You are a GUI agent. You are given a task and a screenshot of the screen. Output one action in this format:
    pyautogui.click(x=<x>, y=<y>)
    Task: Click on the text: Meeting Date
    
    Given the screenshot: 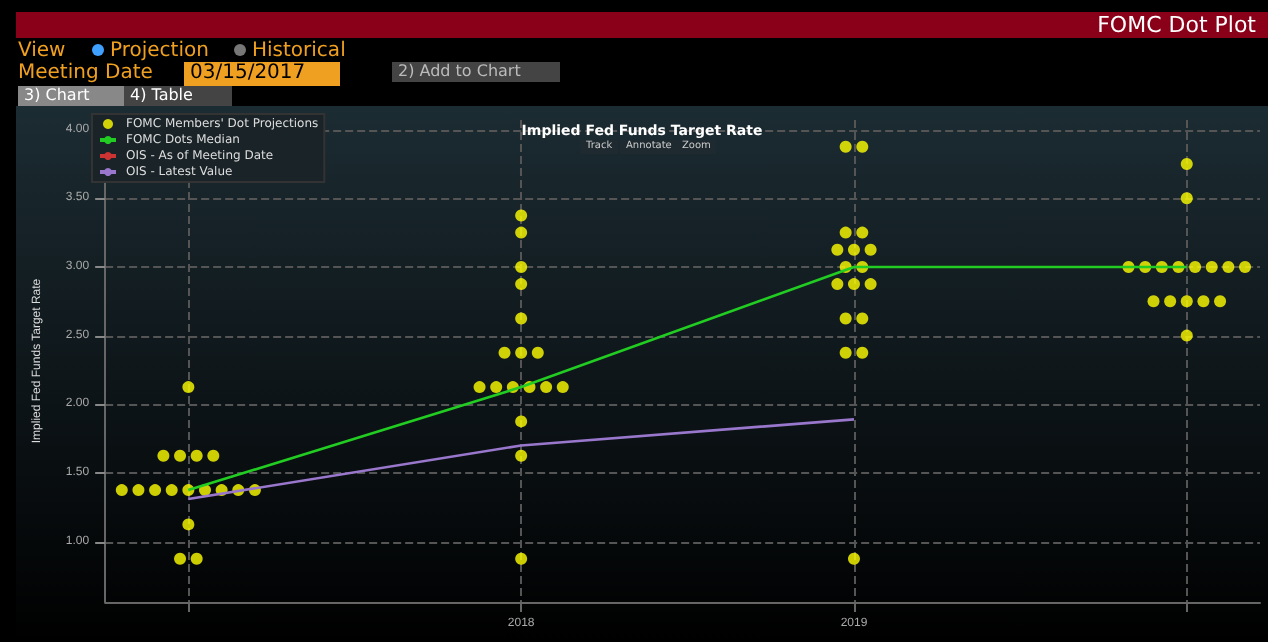 What is the action you would take?
    pyautogui.click(x=85, y=73)
    